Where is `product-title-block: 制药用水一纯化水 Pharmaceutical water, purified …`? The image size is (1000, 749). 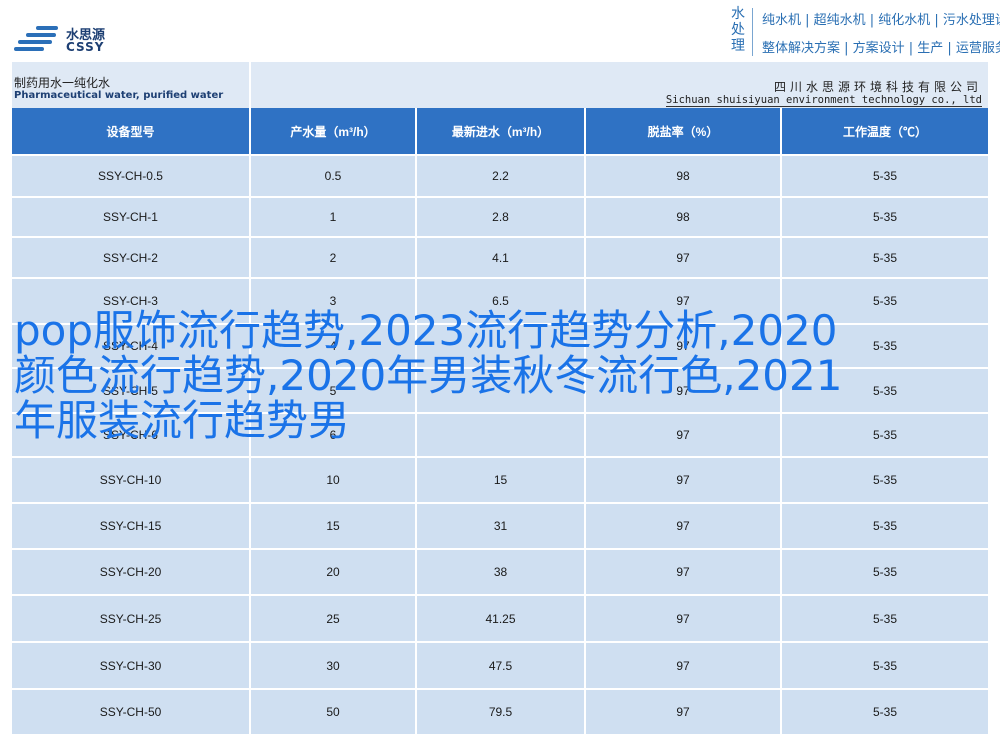 product-title-block: 制药用水一纯化水 Pharmaceutical water, purified … is located at coordinates (131, 85).